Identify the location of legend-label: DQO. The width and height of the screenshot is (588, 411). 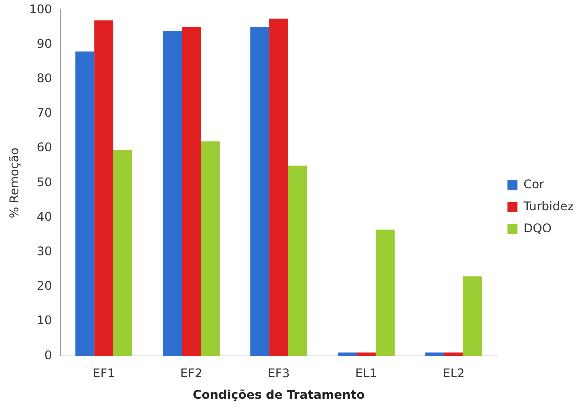
(538, 229).